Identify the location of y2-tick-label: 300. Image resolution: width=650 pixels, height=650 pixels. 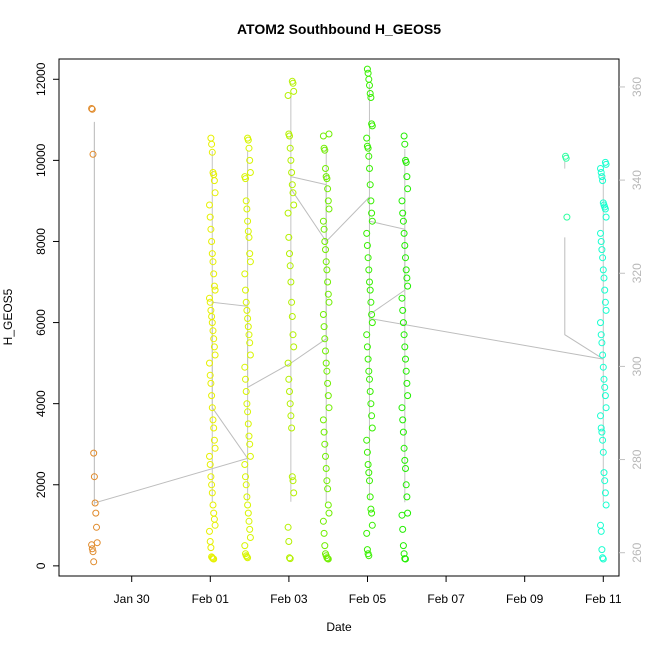
(637, 366).